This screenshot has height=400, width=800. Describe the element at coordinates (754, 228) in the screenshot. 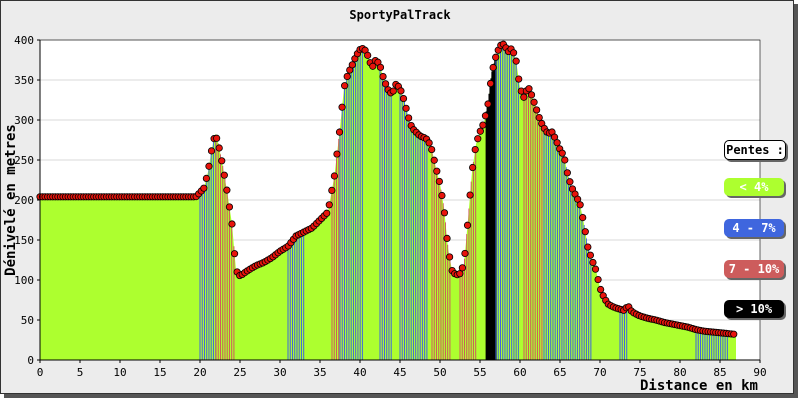

I see `legend-item-4-7: 4 - 7%` at that location.